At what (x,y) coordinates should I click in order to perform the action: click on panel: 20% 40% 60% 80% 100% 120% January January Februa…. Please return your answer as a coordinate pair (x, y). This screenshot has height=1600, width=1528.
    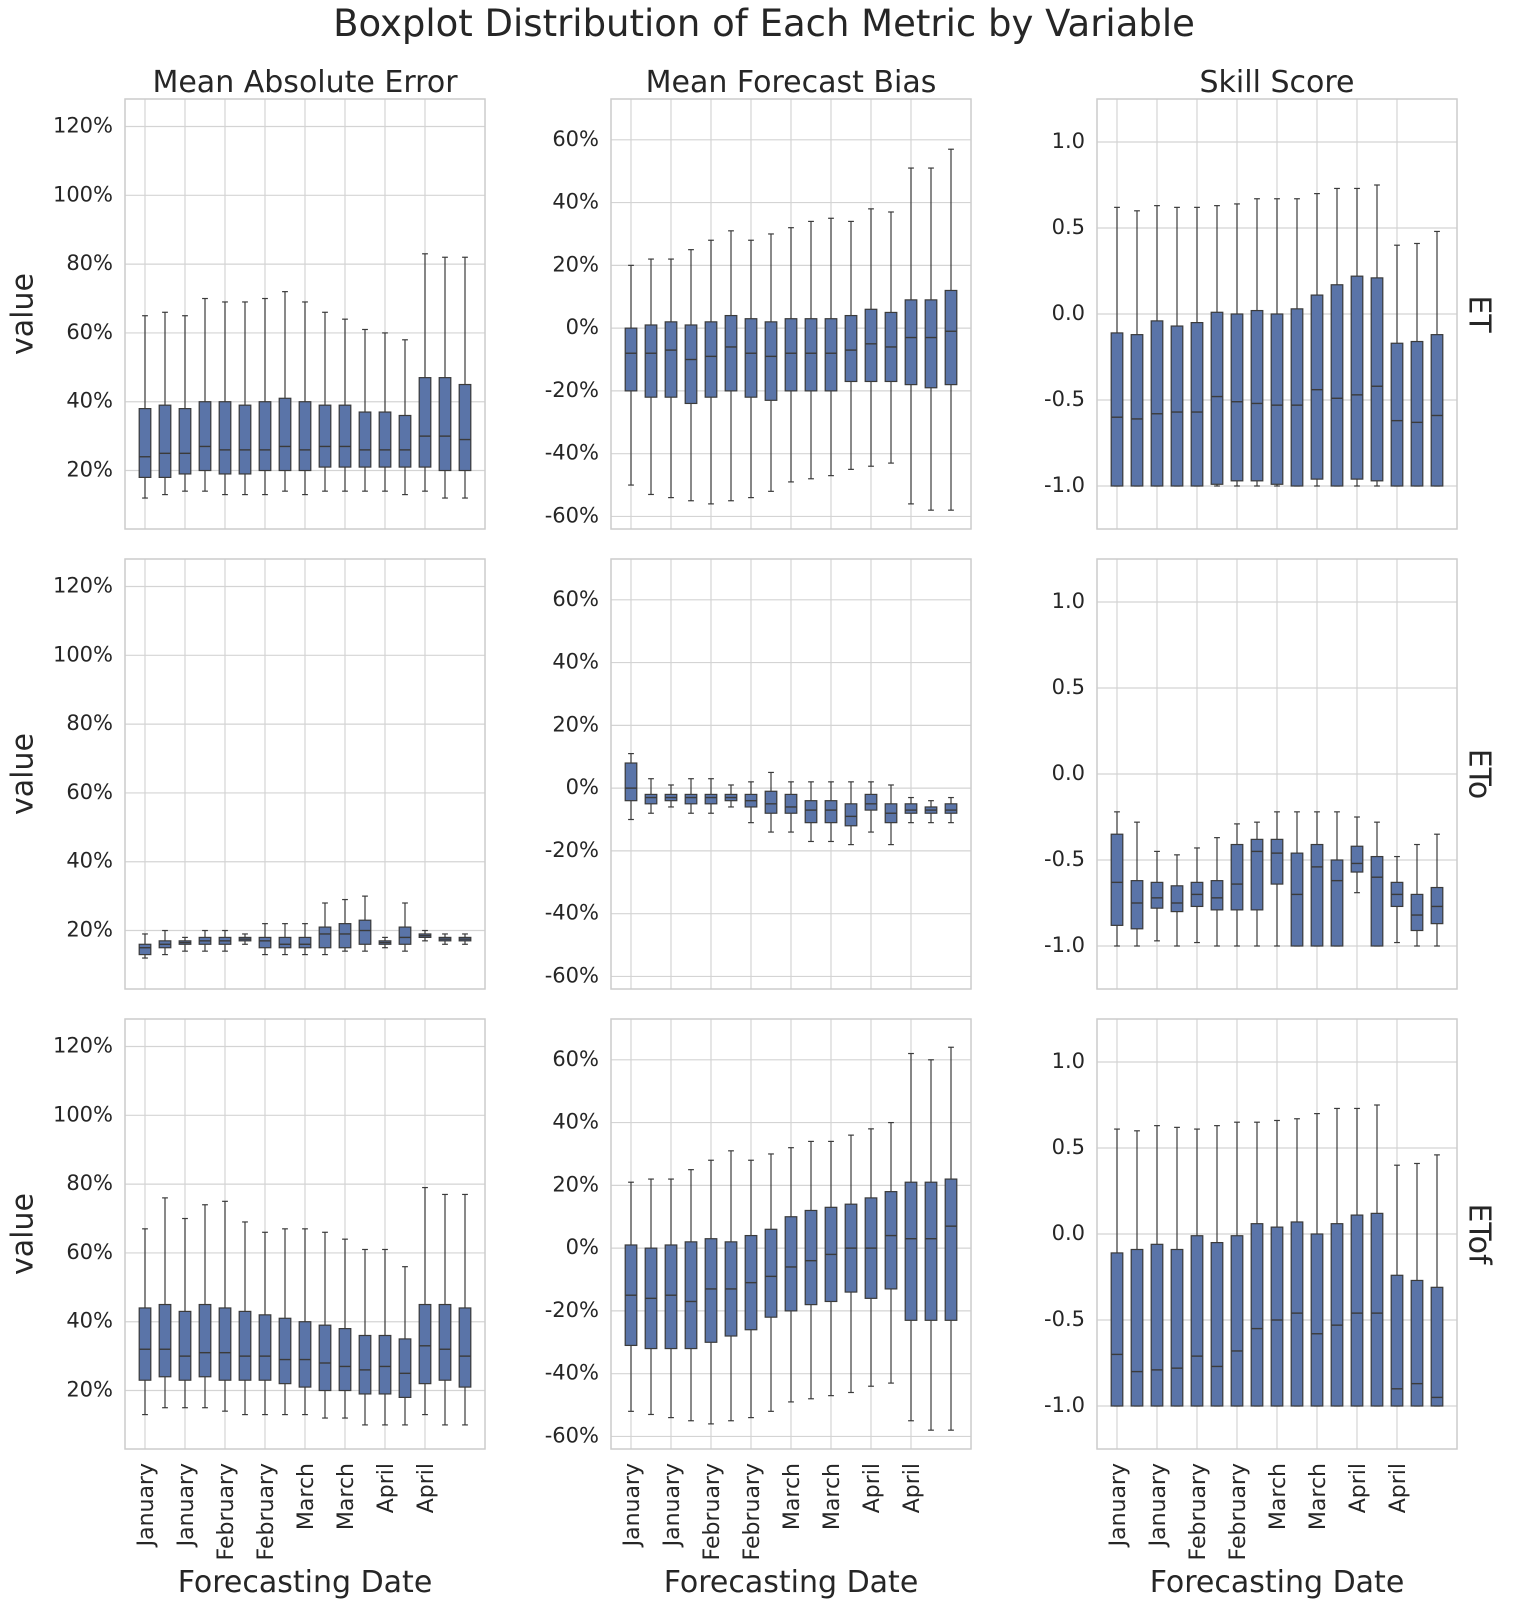
    Looking at the image, I should click on (269, 1289).